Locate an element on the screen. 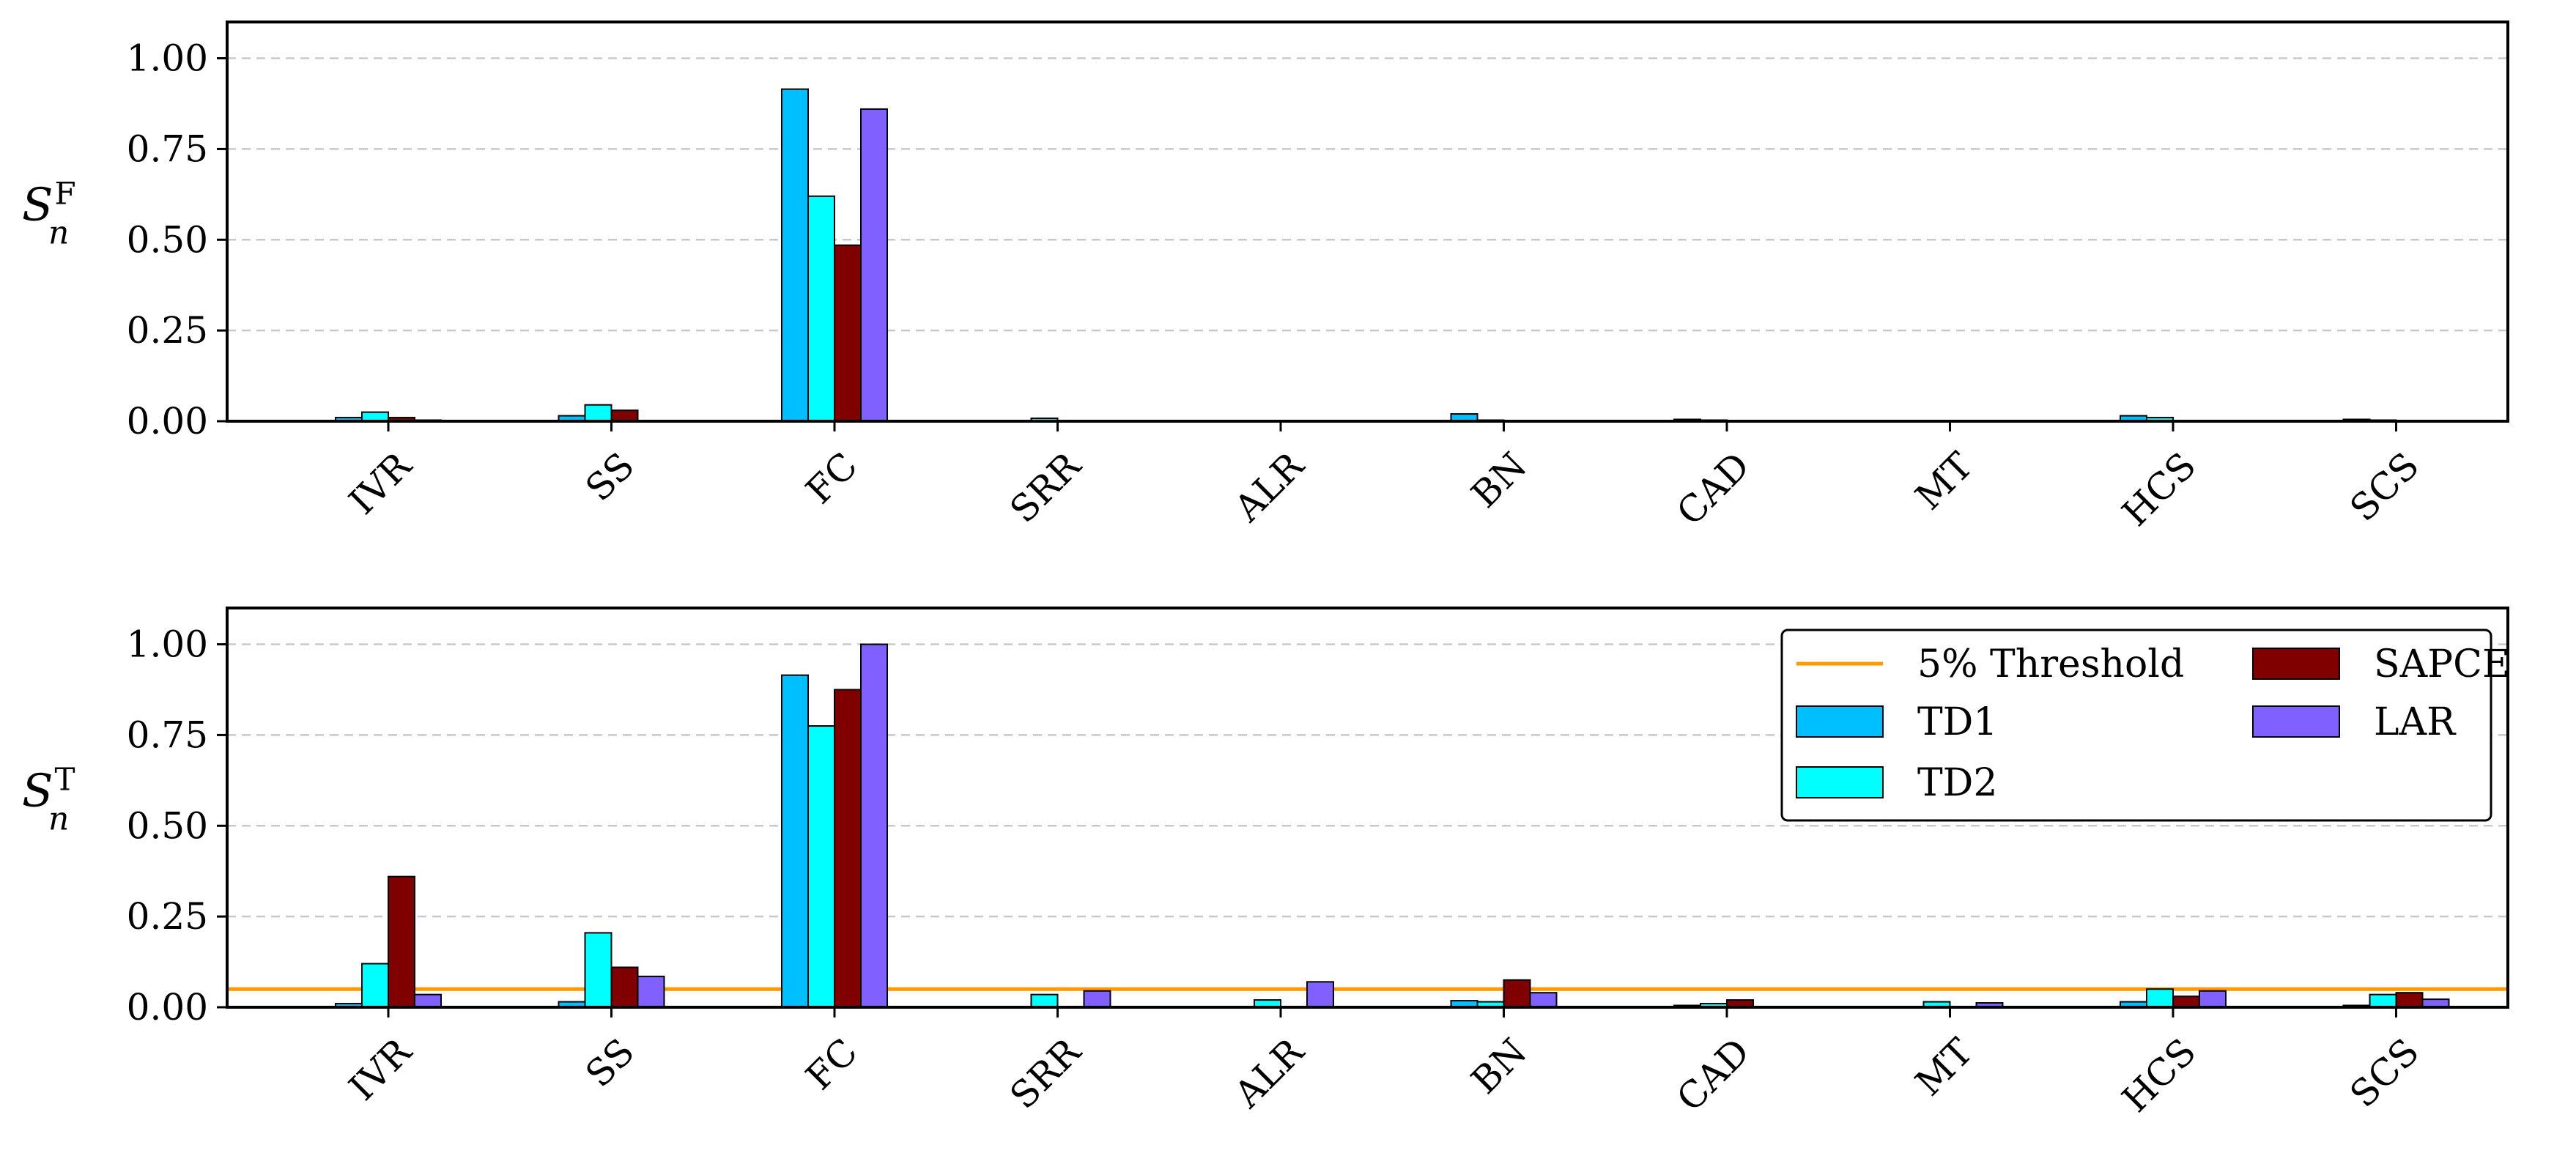  bar-td2-ivr is located at coordinates (375, 985).